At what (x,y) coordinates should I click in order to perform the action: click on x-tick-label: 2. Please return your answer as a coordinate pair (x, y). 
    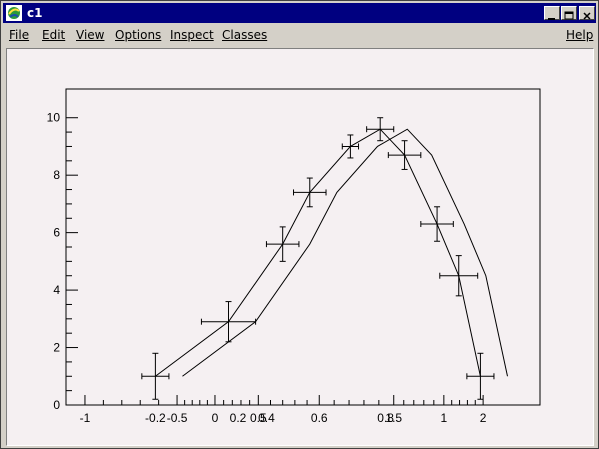
    Looking at the image, I should click on (483, 418).